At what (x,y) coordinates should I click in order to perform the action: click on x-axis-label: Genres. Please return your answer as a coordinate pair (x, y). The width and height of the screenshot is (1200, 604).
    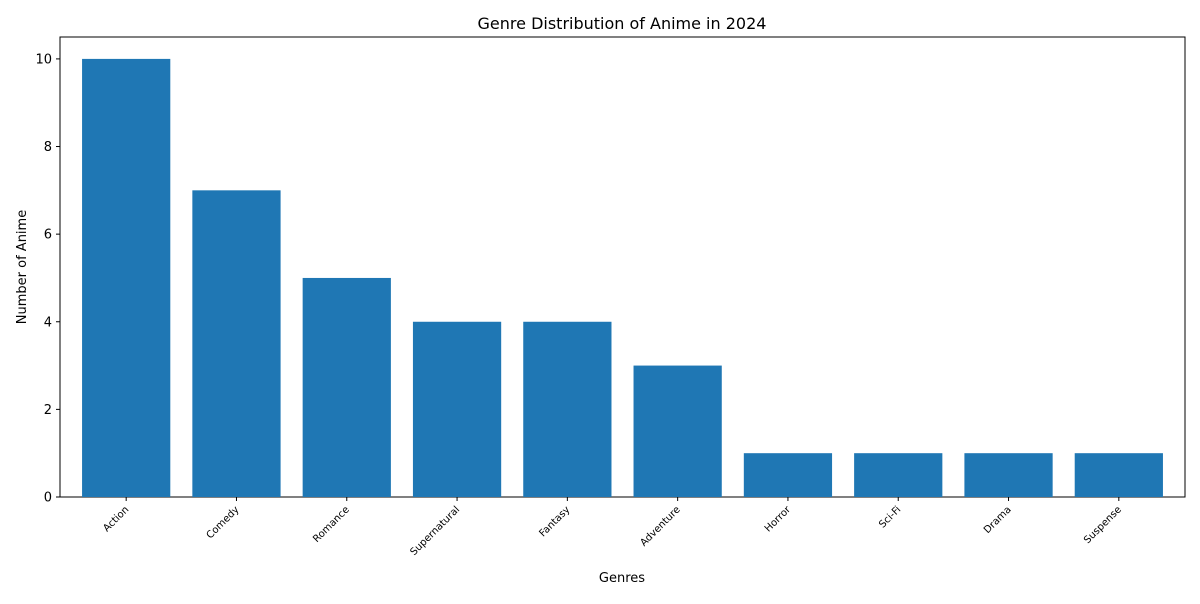
    Looking at the image, I should click on (622, 578).